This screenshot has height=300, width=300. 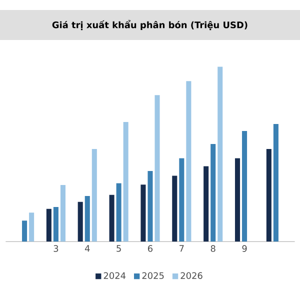 I want to click on x-tick-label: 9, so click(x=244, y=248).